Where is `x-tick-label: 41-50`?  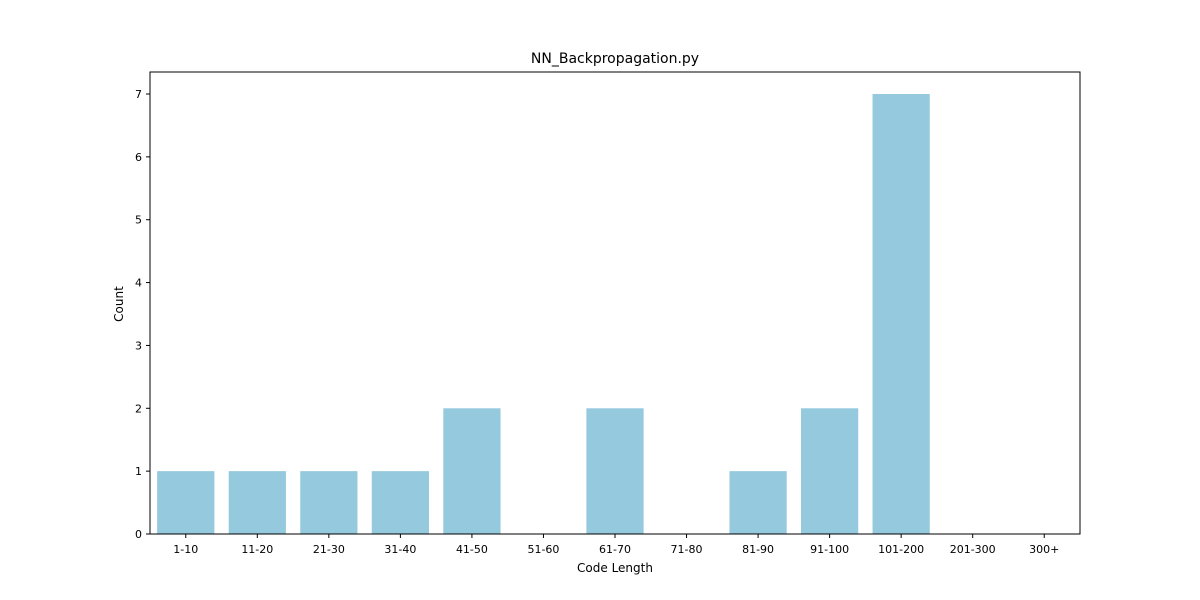
x-tick-label: 41-50 is located at coordinates (472, 549).